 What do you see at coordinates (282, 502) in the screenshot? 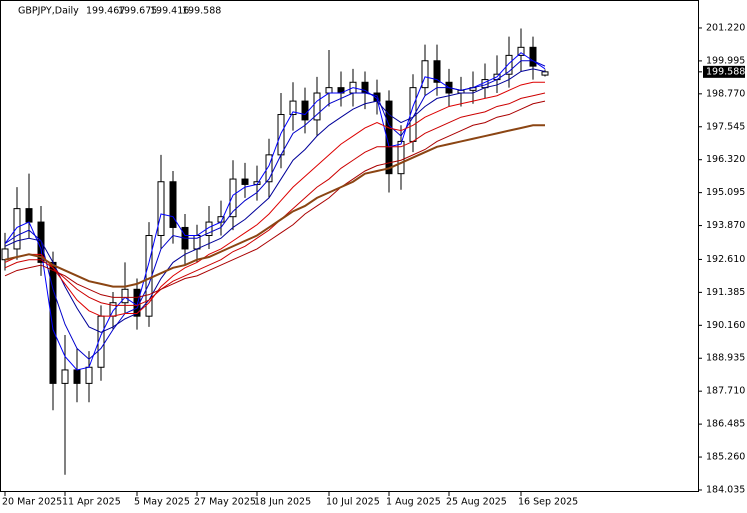
I see `x-tick-label: 18 Jun 2025` at bounding box center [282, 502].